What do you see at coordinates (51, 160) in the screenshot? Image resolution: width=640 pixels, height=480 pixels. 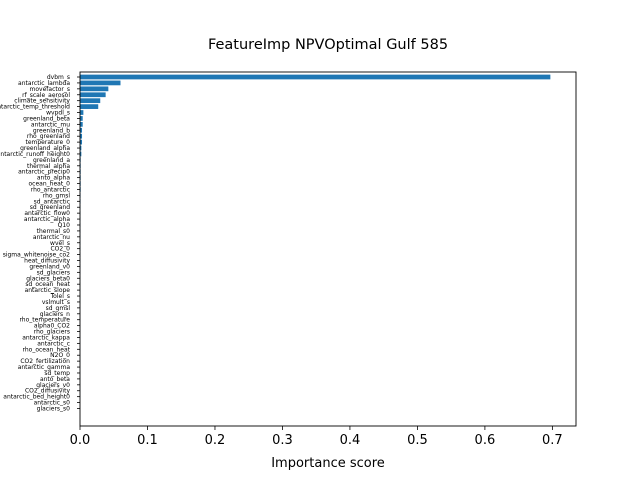 I see `y-tick-label: greenland_a` at bounding box center [51, 160].